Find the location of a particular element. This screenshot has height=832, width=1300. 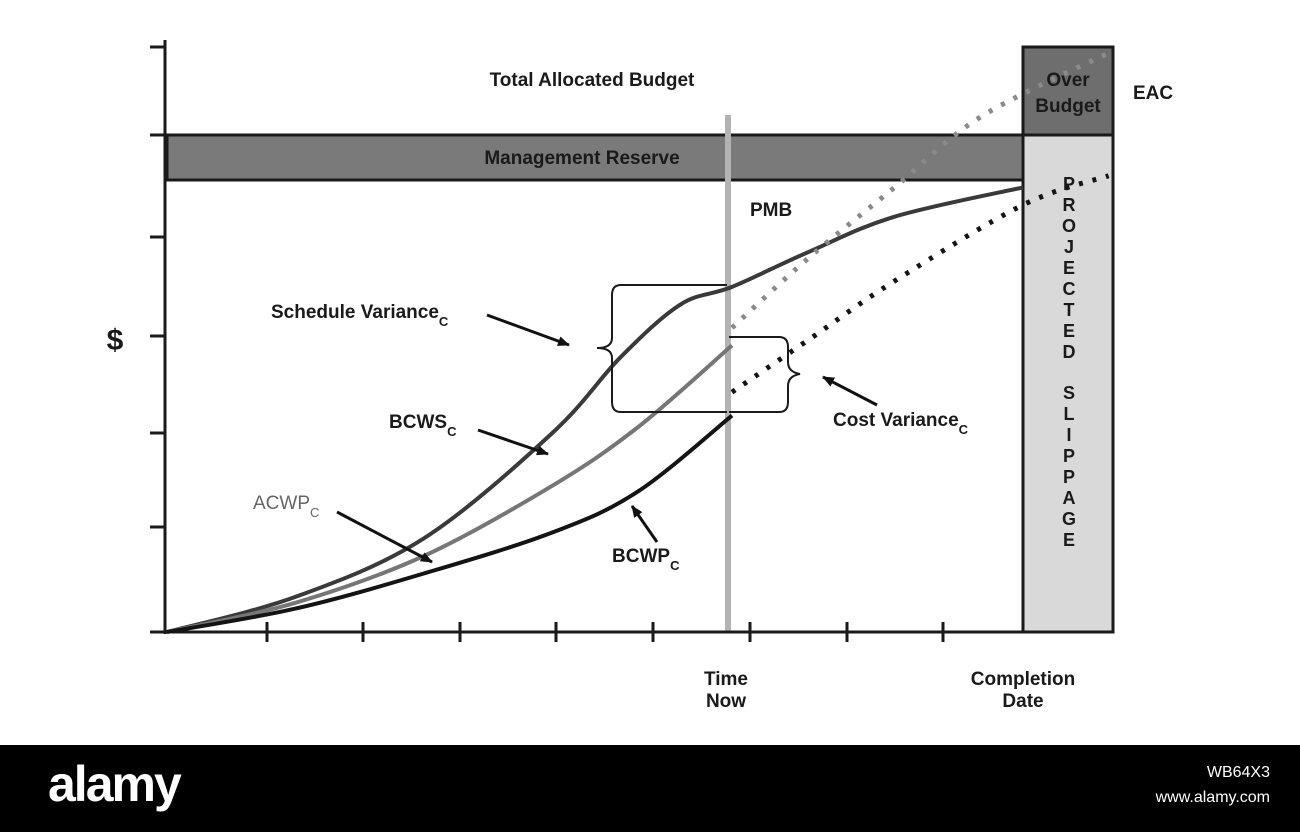

slippage-letter: R is located at coordinates (1069, 205).